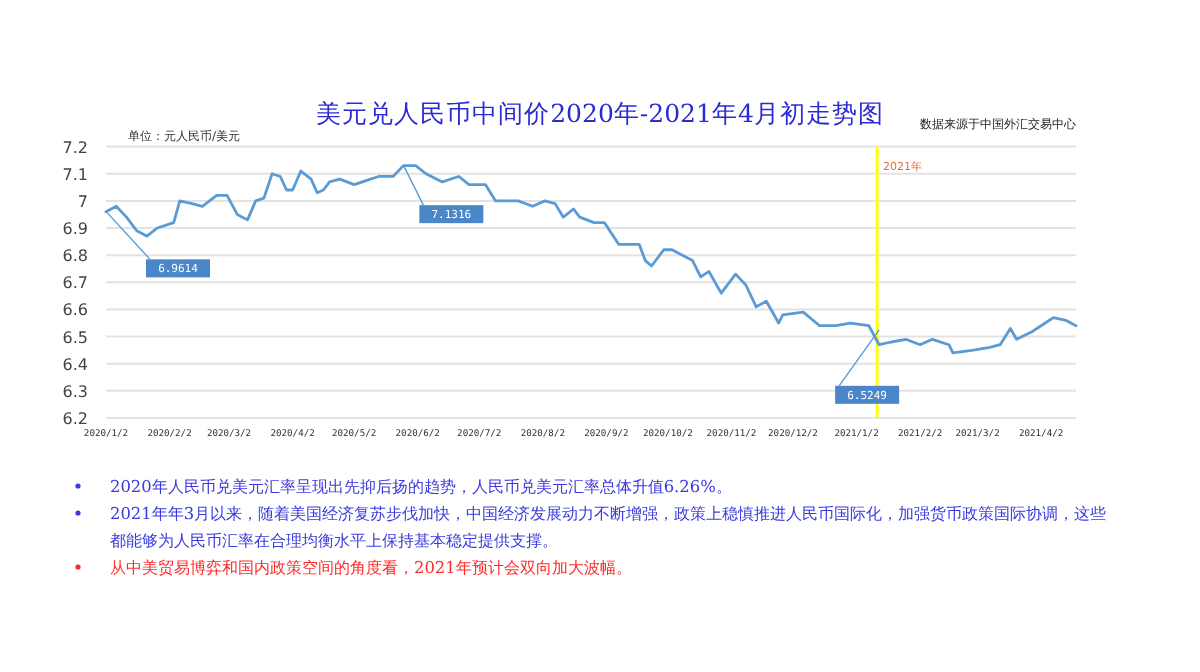 This screenshot has width=1200, height=672. Describe the element at coordinates (75, 256) in the screenshot. I see `y-tick-label: 6.8` at that location.